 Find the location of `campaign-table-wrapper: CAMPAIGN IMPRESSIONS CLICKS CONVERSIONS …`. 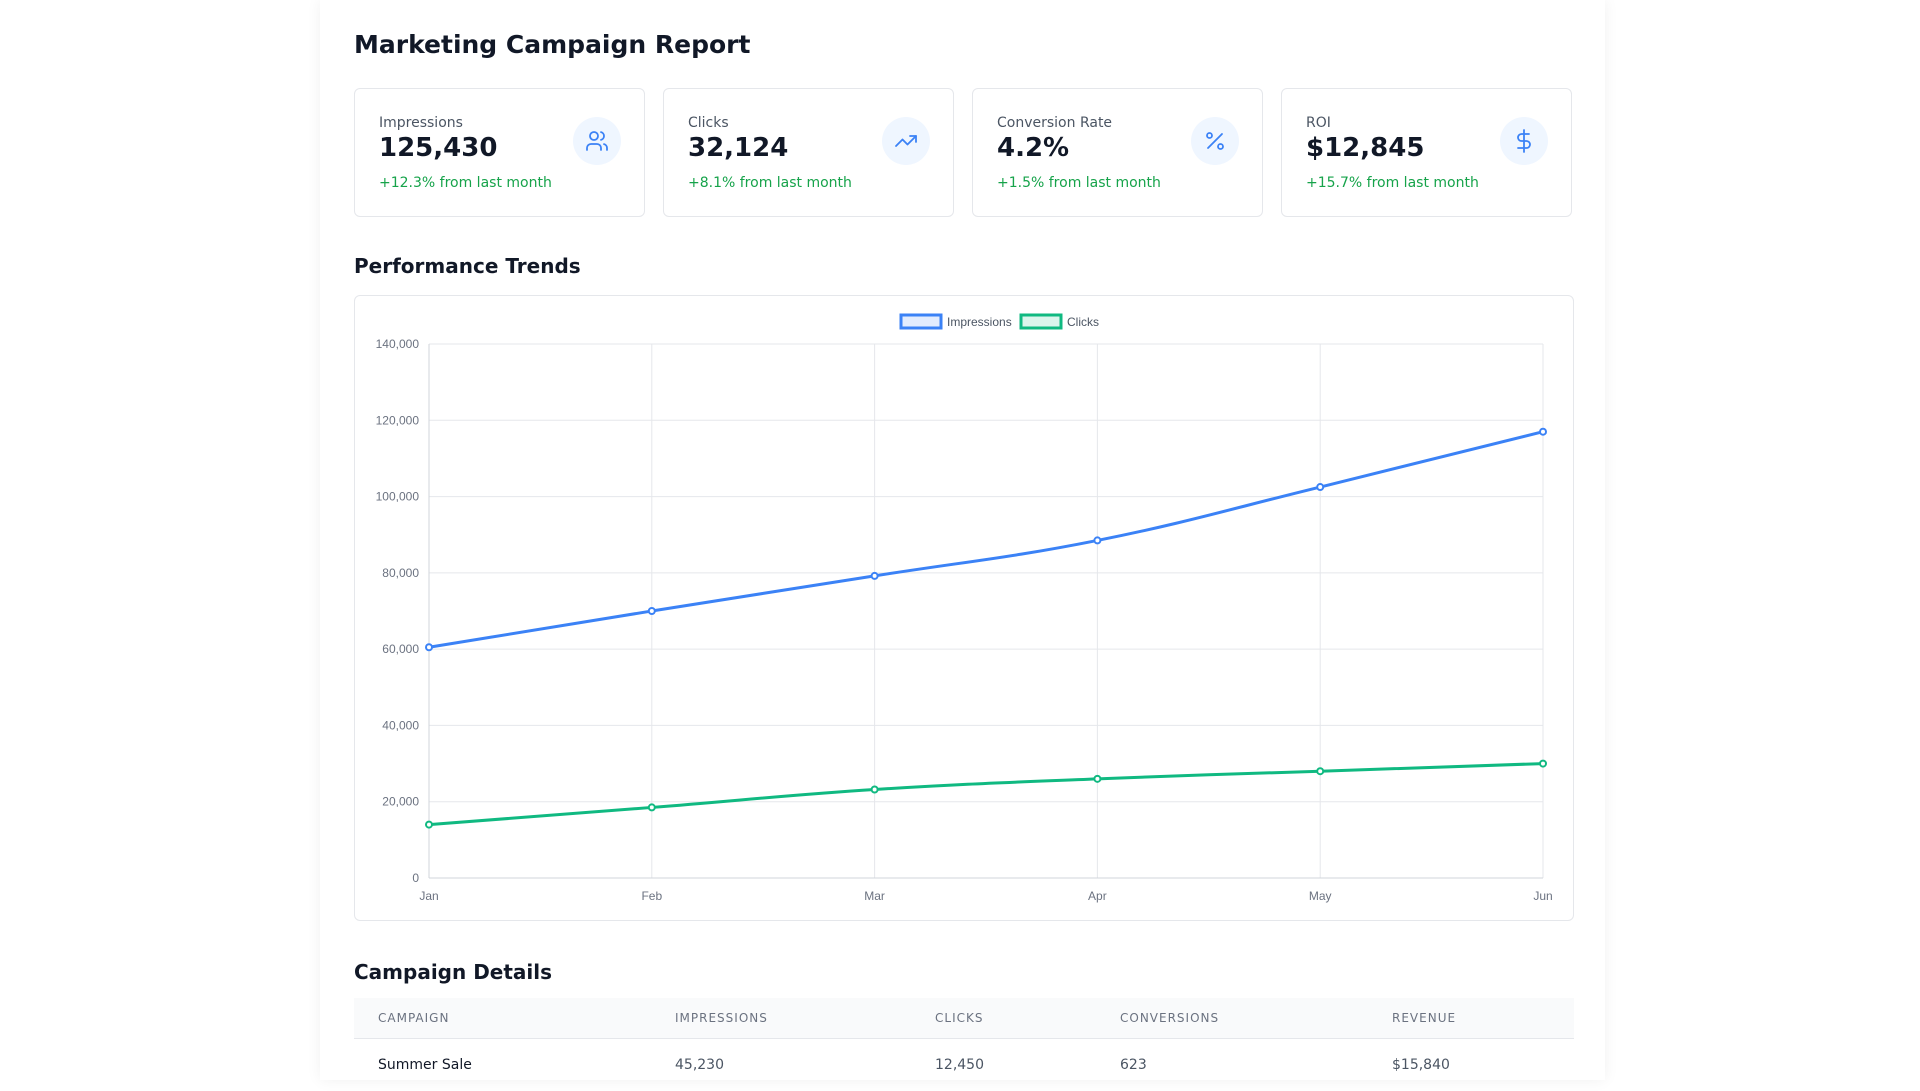

campaign-table-wrapper: CAMPAIGN IMPRESSIONS CLICKS CONVERSIONS … is located at coordinates (964, 1044).